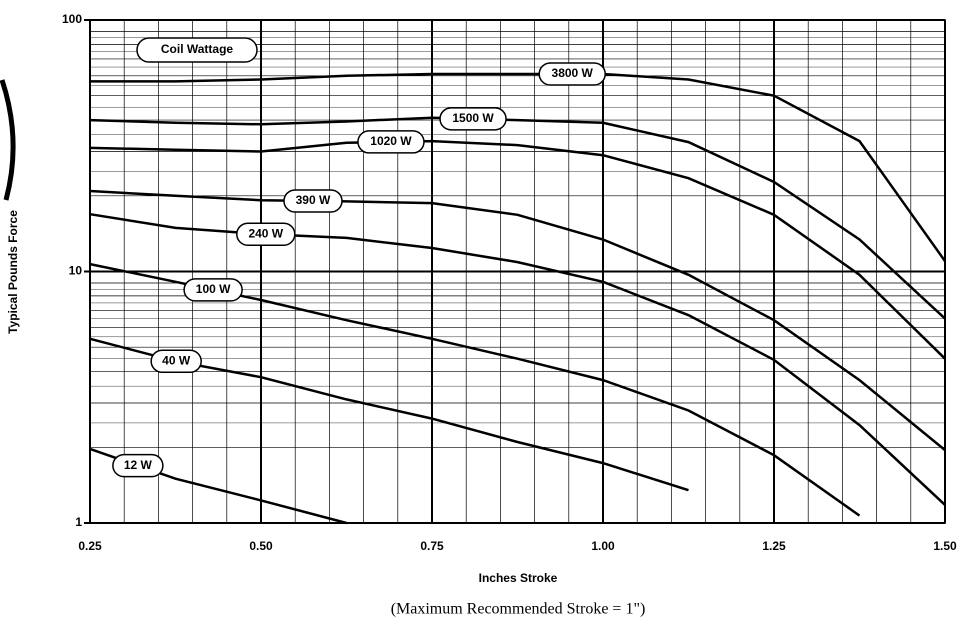  I want to click on series-label-text: 1020 W, so click(391, 141).